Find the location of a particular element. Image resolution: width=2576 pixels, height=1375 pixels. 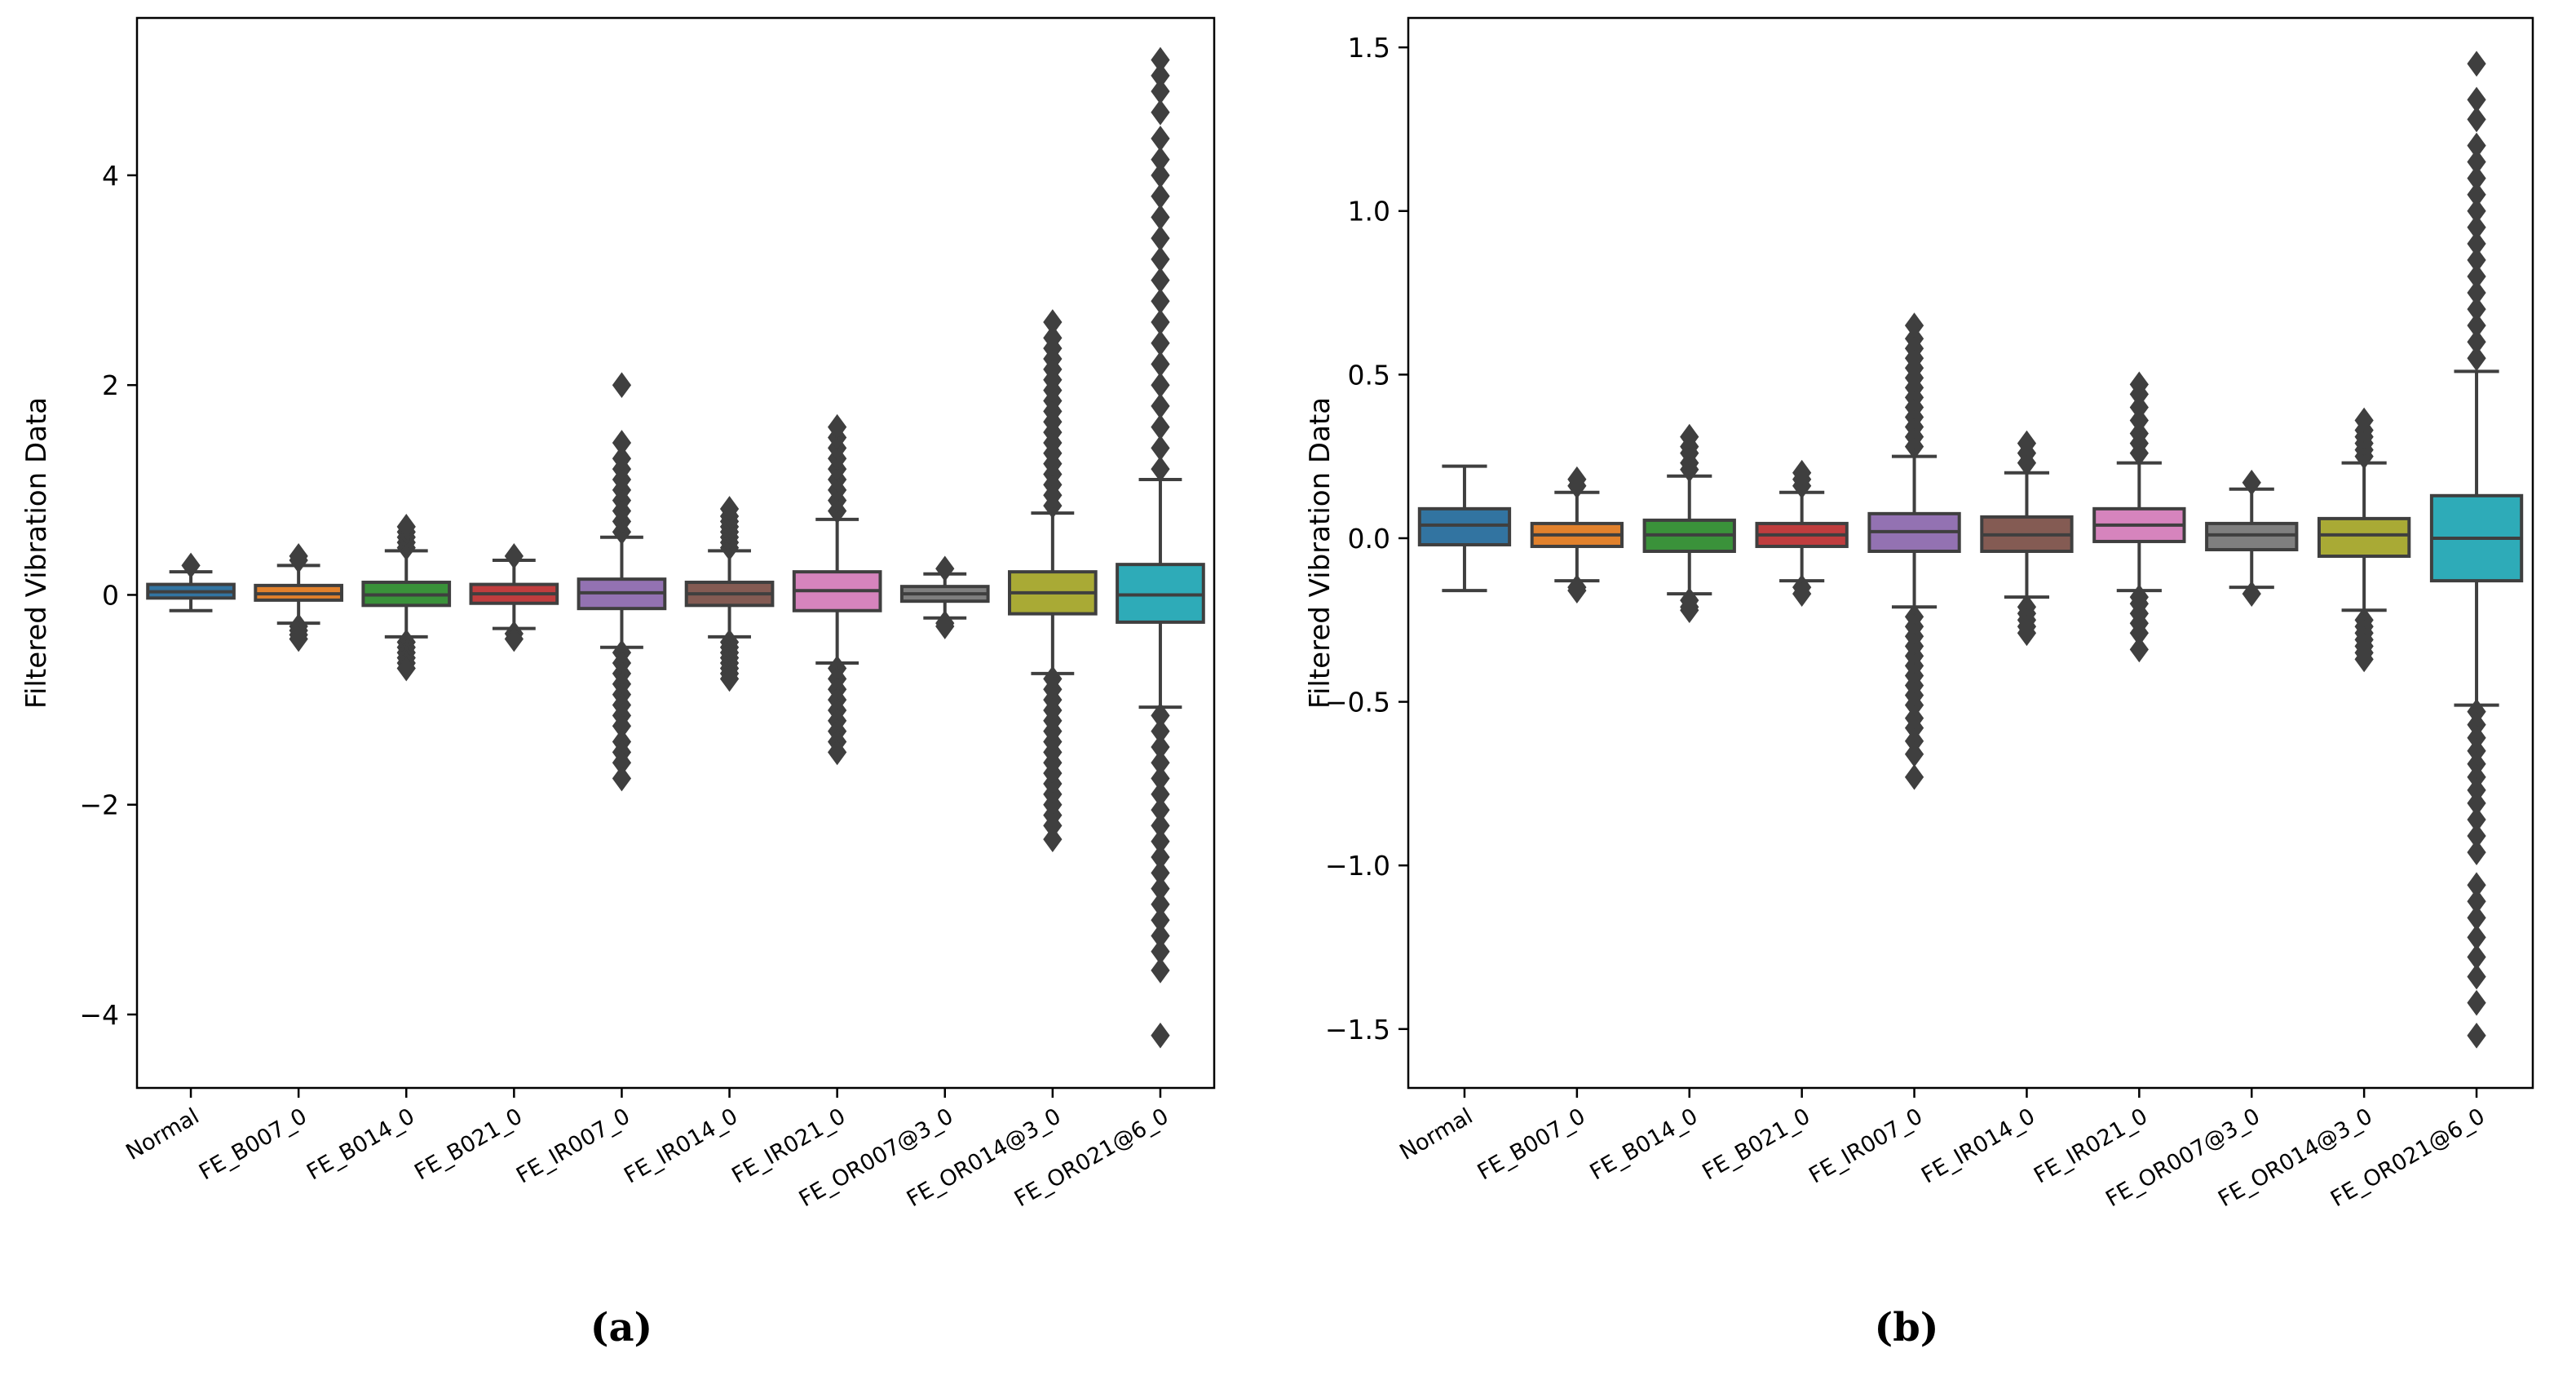

panel-caption: (a) is located at coordinates (621, 1328).